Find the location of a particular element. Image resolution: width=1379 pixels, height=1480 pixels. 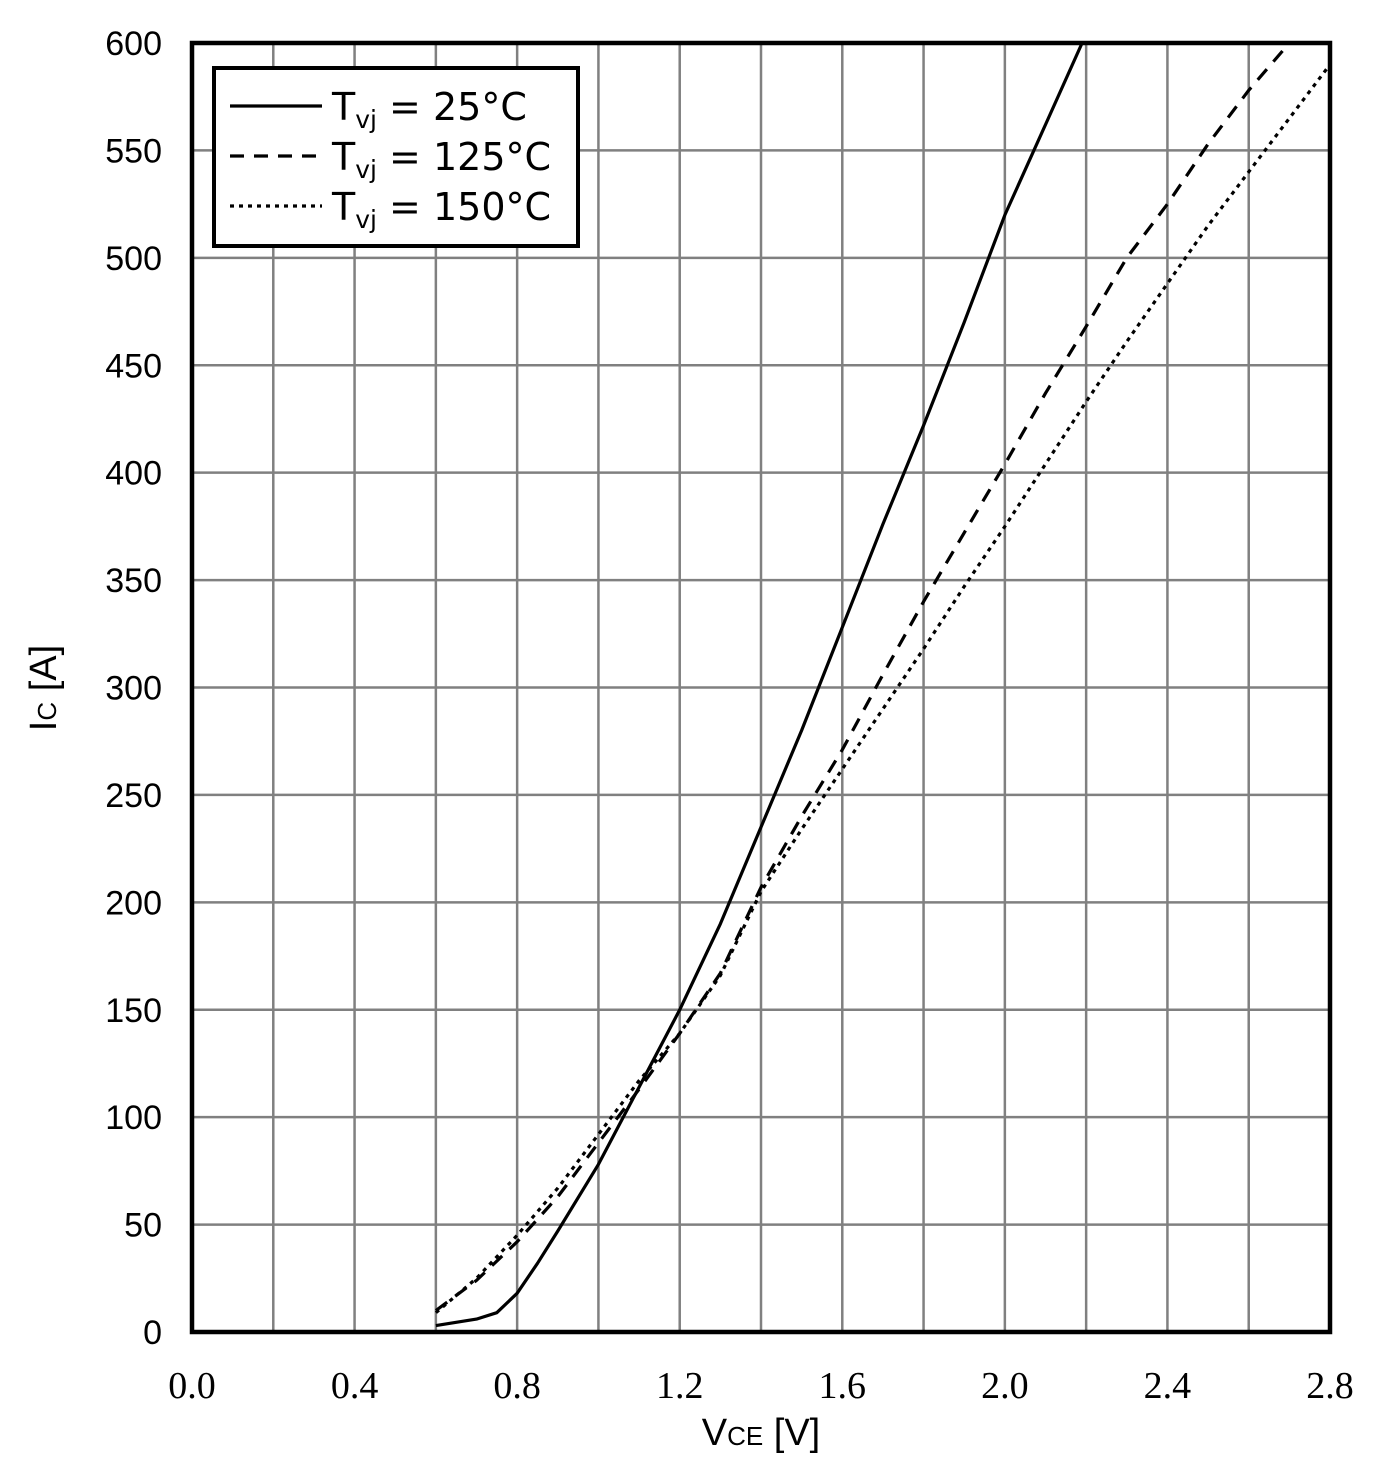

legend-box is located at coordinates (396, 157).